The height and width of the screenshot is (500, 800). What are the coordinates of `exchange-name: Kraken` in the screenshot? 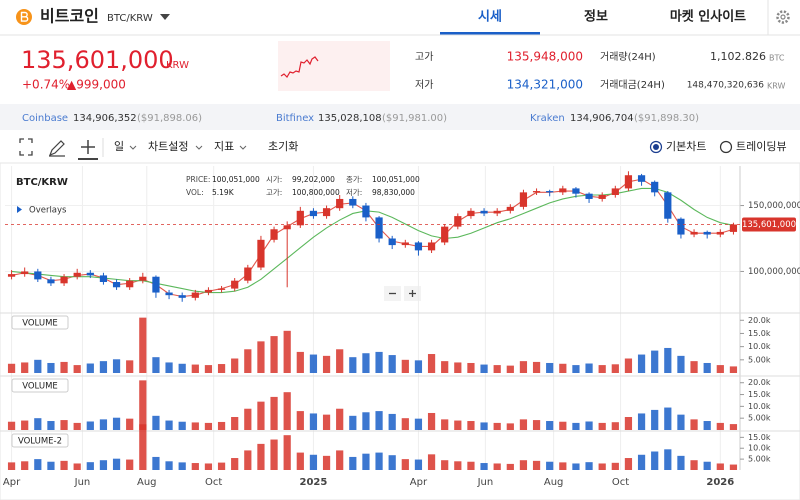 It's located at (547, 118).